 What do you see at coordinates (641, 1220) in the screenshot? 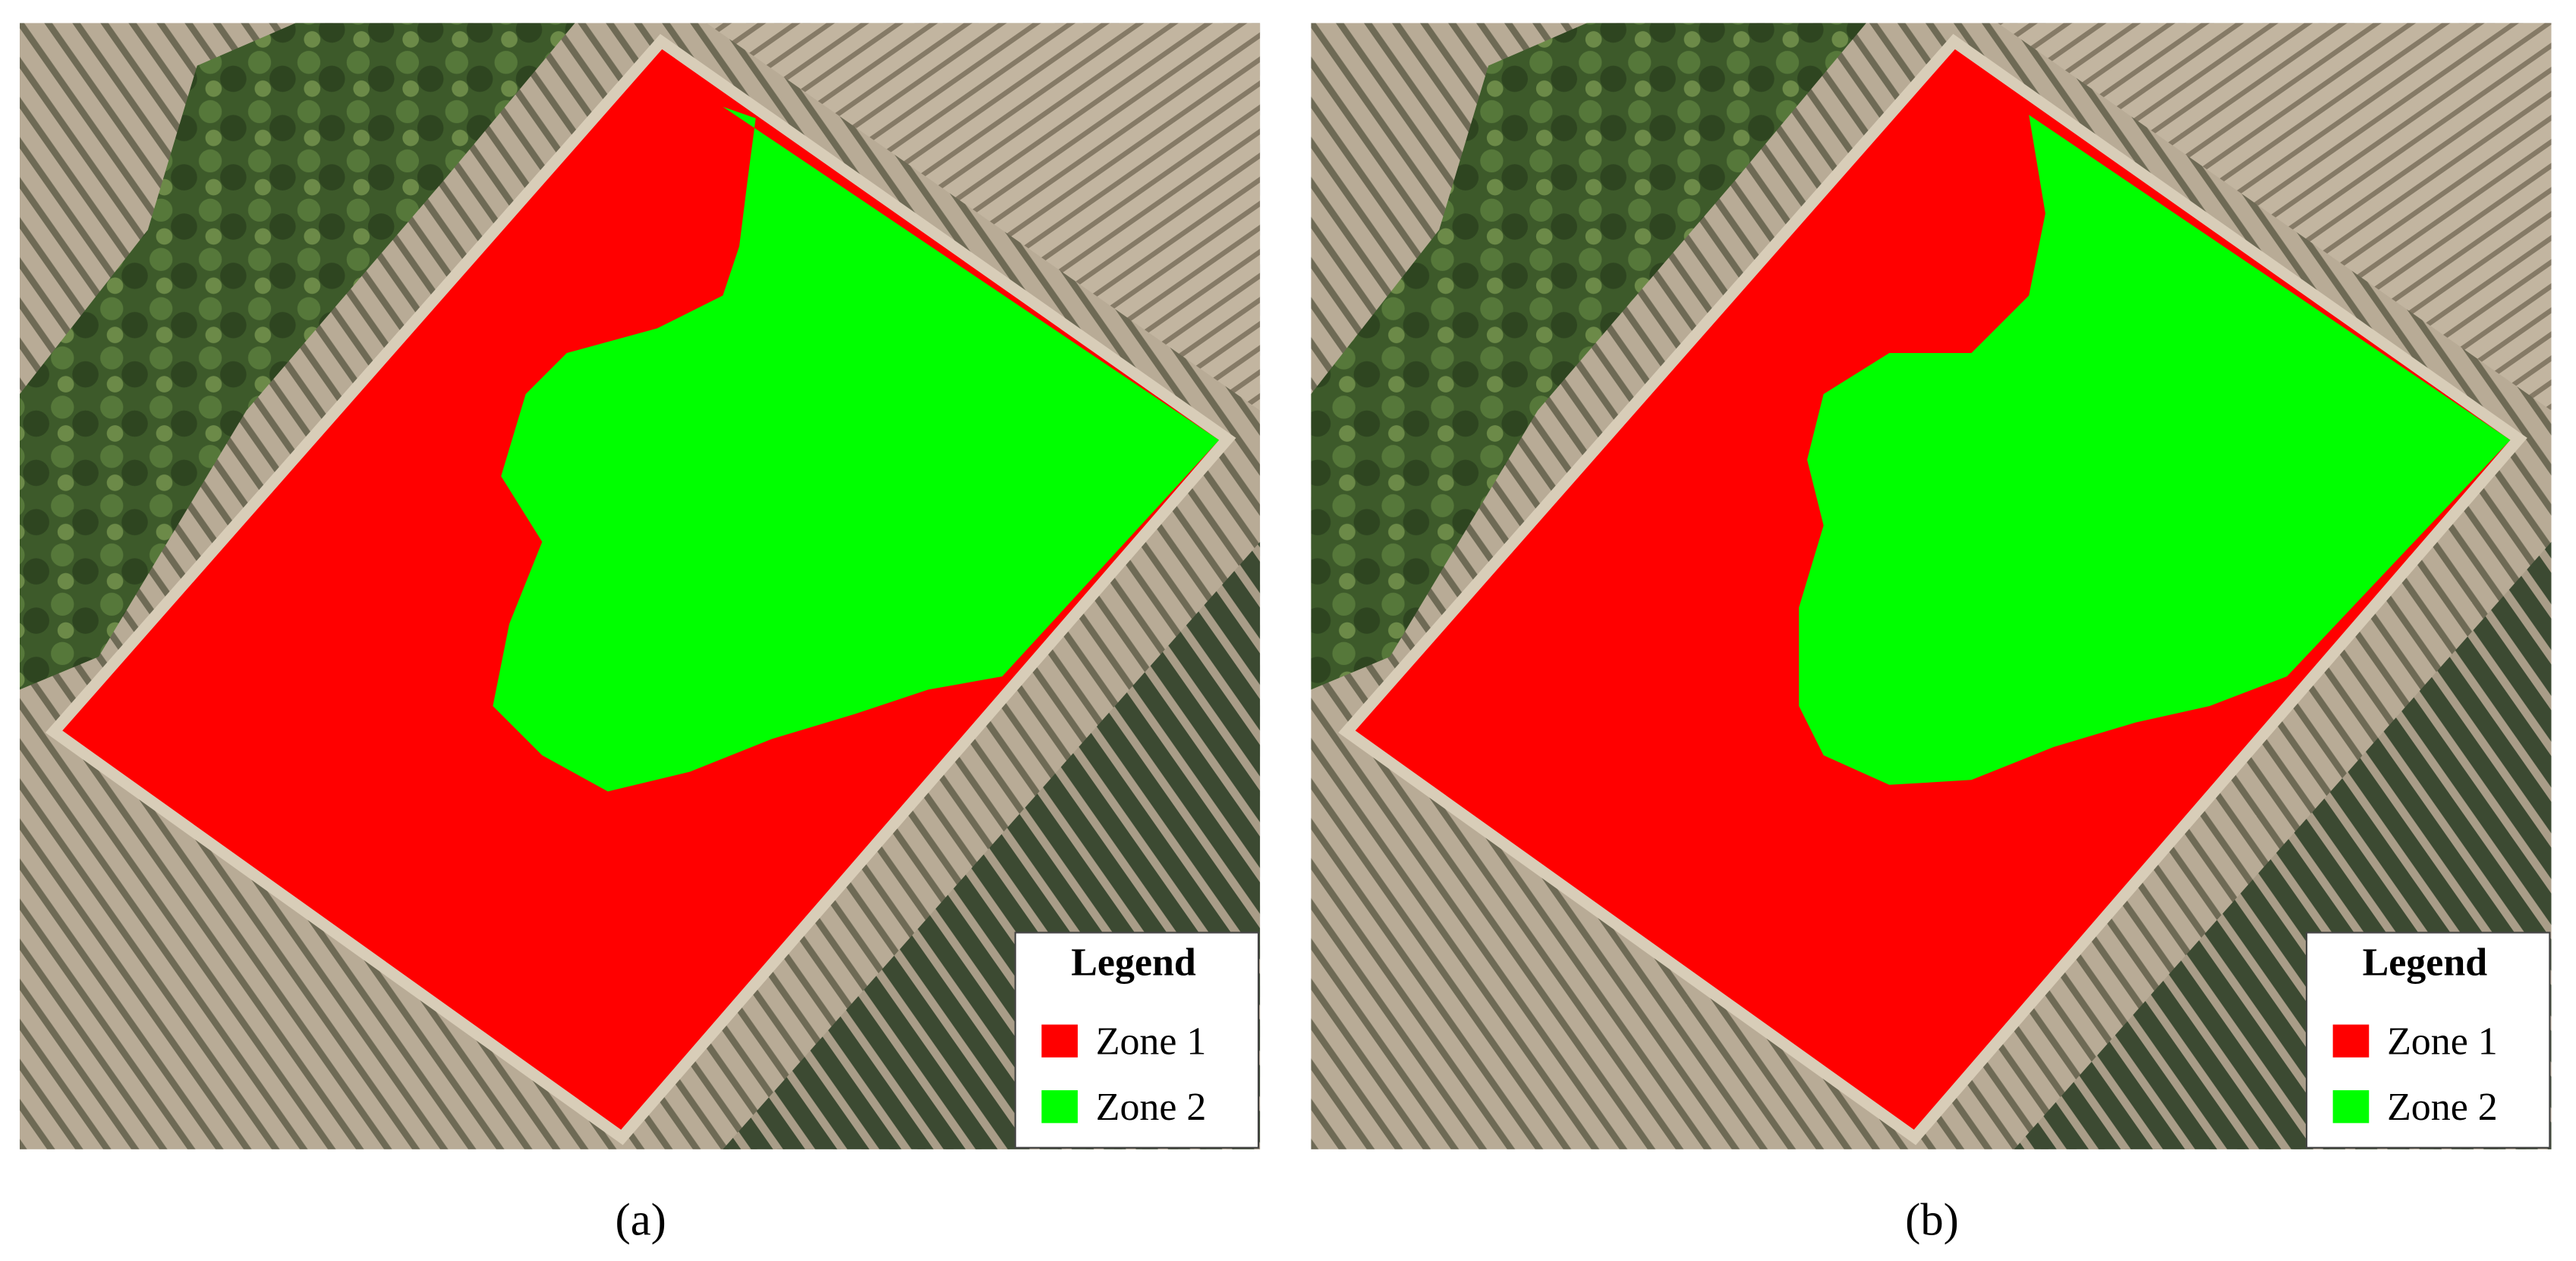
I see `panel-caption: (a)` at bounding box center [641, 1220].